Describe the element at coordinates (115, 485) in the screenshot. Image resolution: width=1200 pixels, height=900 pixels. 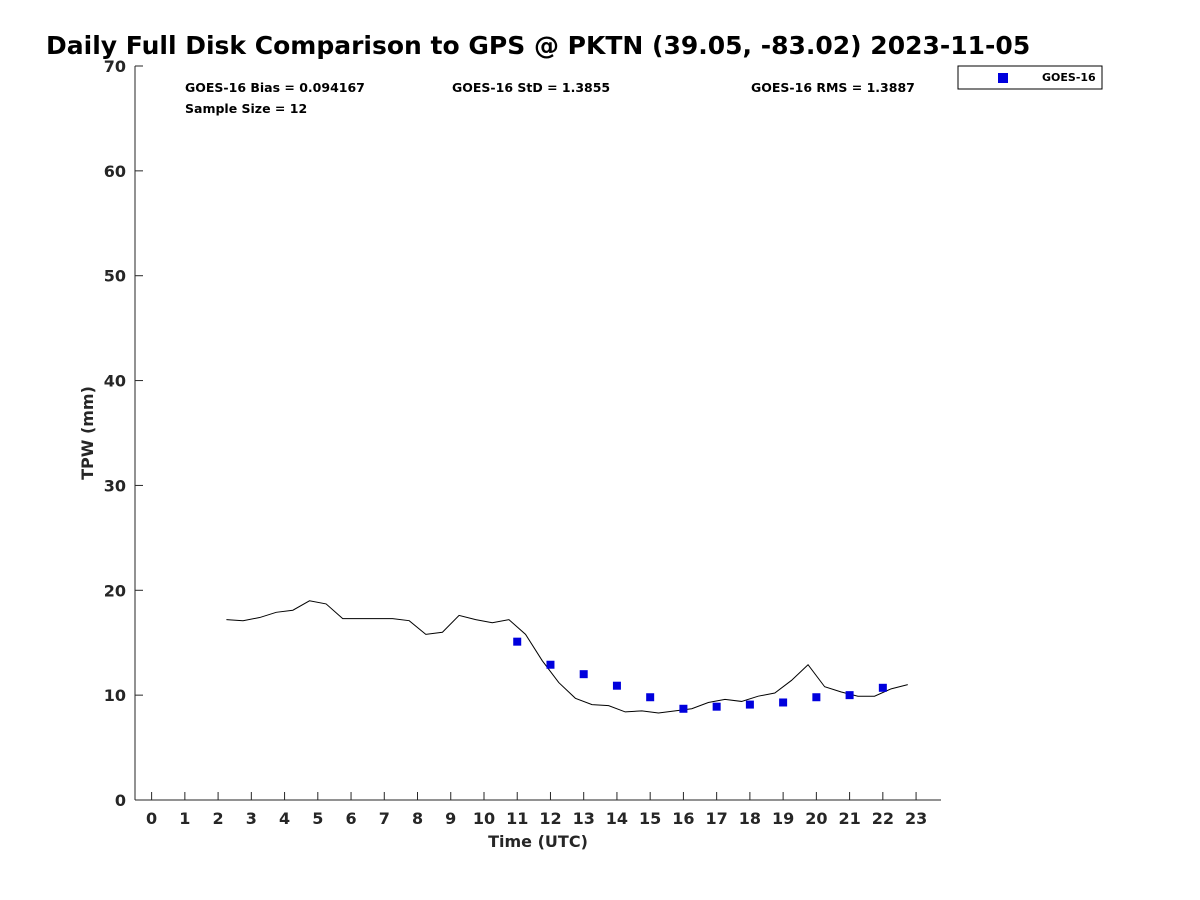
I see `y-tick-label: 30` at that location.